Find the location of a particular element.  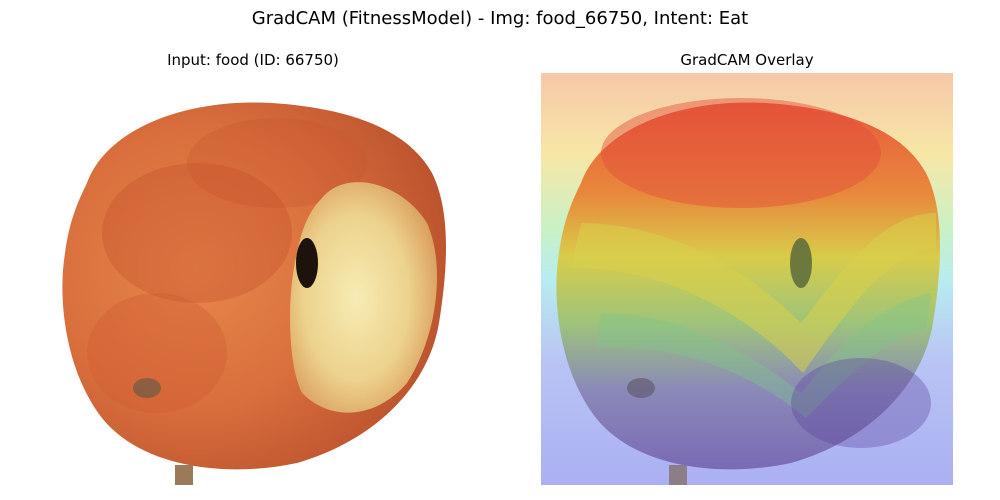

high-activation-region is located at coordinates (741, 153).